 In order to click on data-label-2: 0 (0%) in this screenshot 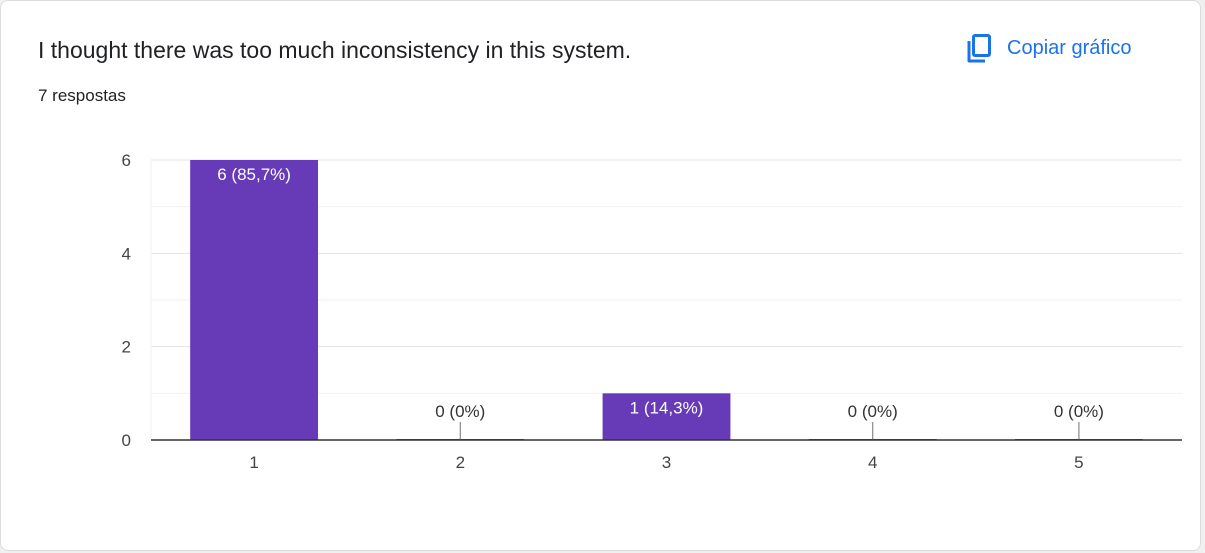, I will do `click(460, 411)`.